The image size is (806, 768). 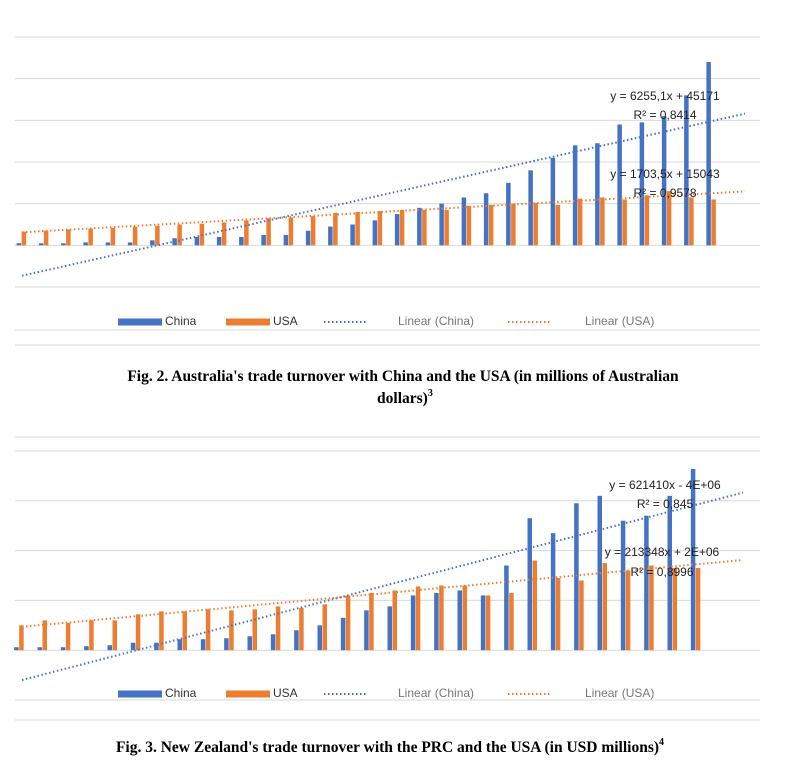 What do you see at coordinates (665, 96) in the screenshot?
I see `annotation: y = 6255,1x + 45171` at bounding box center [665, 96].